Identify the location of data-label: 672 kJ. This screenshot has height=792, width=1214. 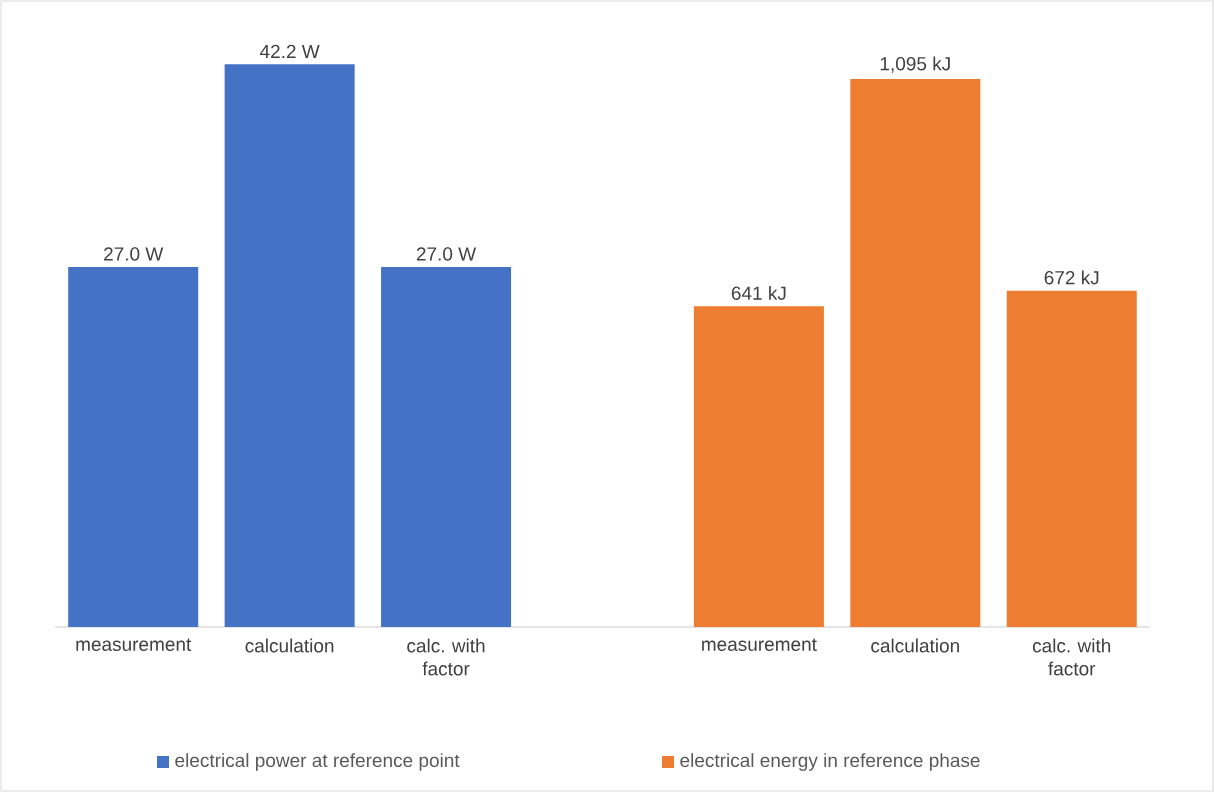
(1071, 277).